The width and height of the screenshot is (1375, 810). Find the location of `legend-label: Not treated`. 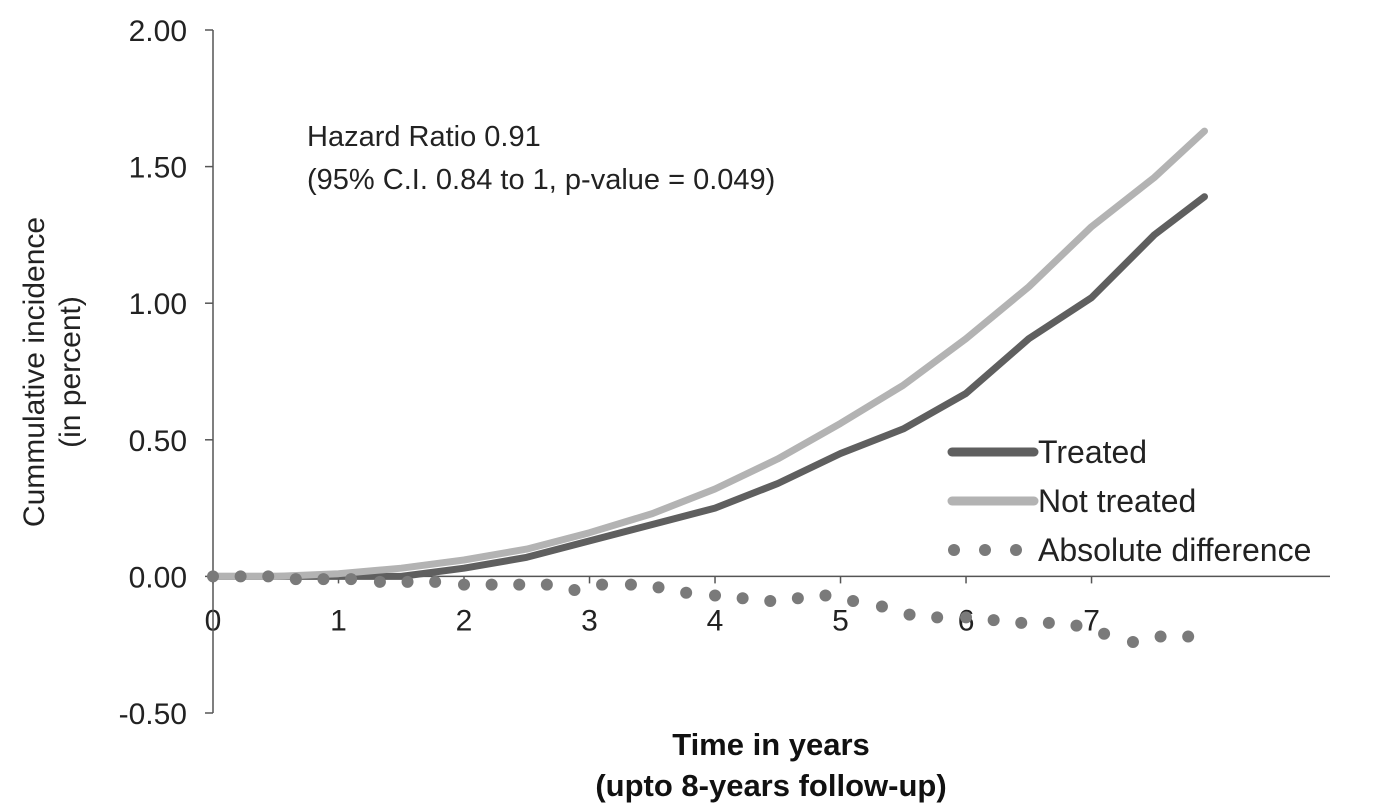

legend-label: Not treated is located at coordinates (1117, 501).